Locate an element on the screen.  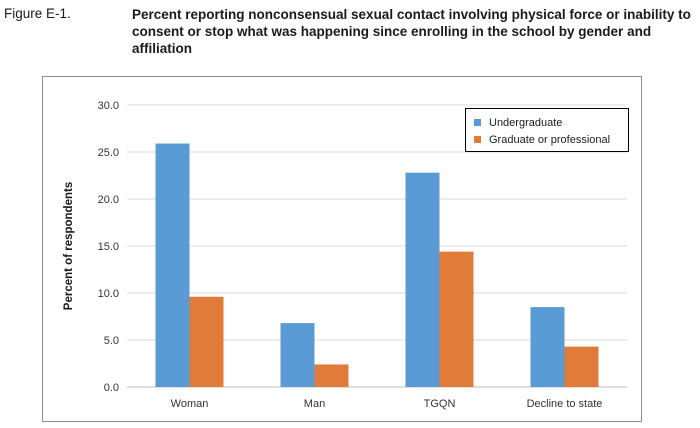
x-tick-label: Man is located at coordinates (314, 404).